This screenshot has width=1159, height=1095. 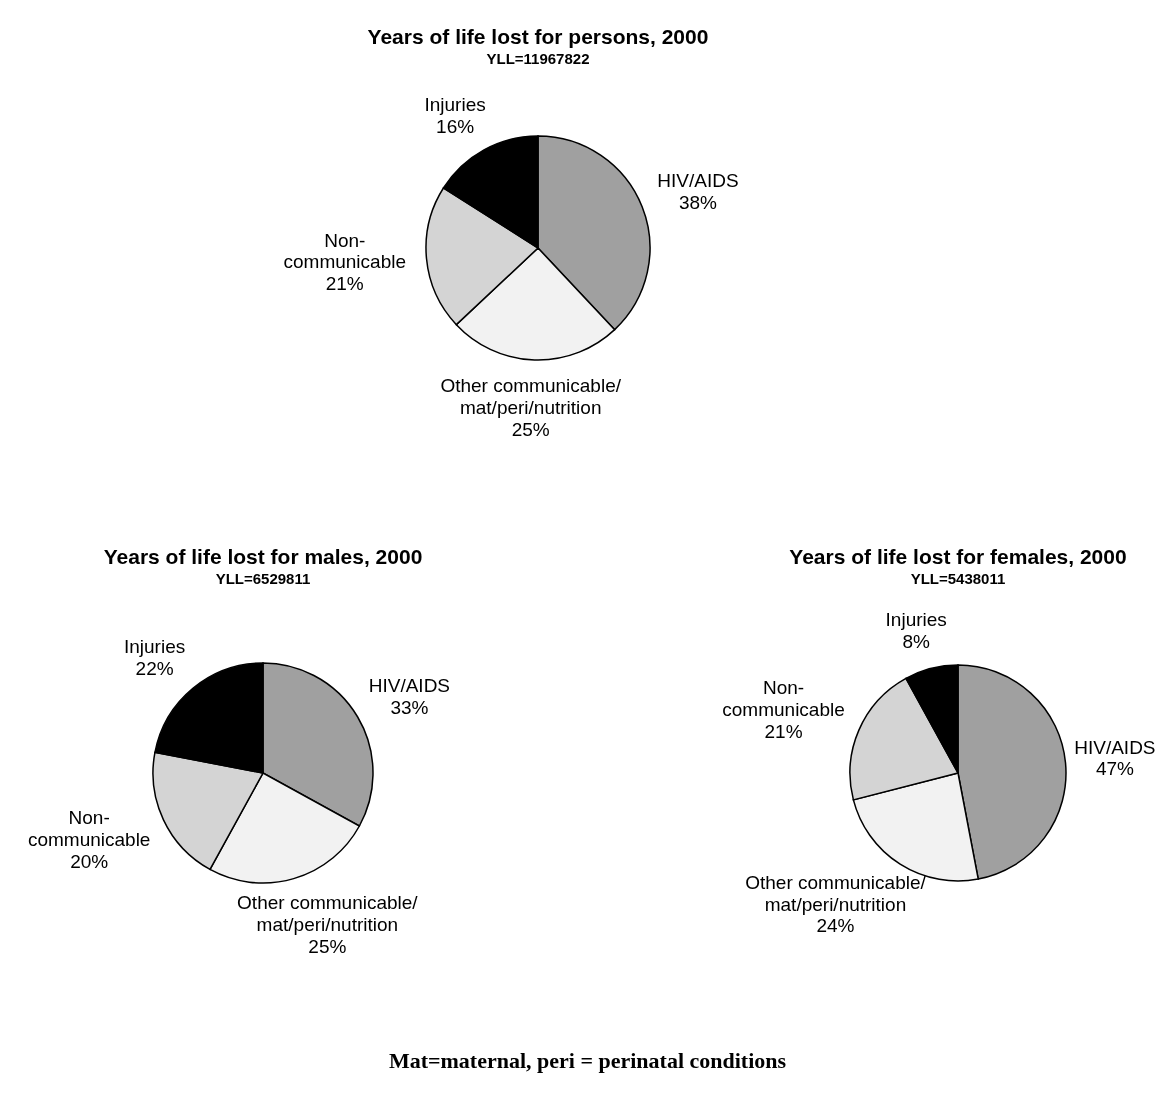 What do you see at coordinates (1115, 769) in the screenshot?
I see `data-label: 47%` at bounding box center [1115, 769].